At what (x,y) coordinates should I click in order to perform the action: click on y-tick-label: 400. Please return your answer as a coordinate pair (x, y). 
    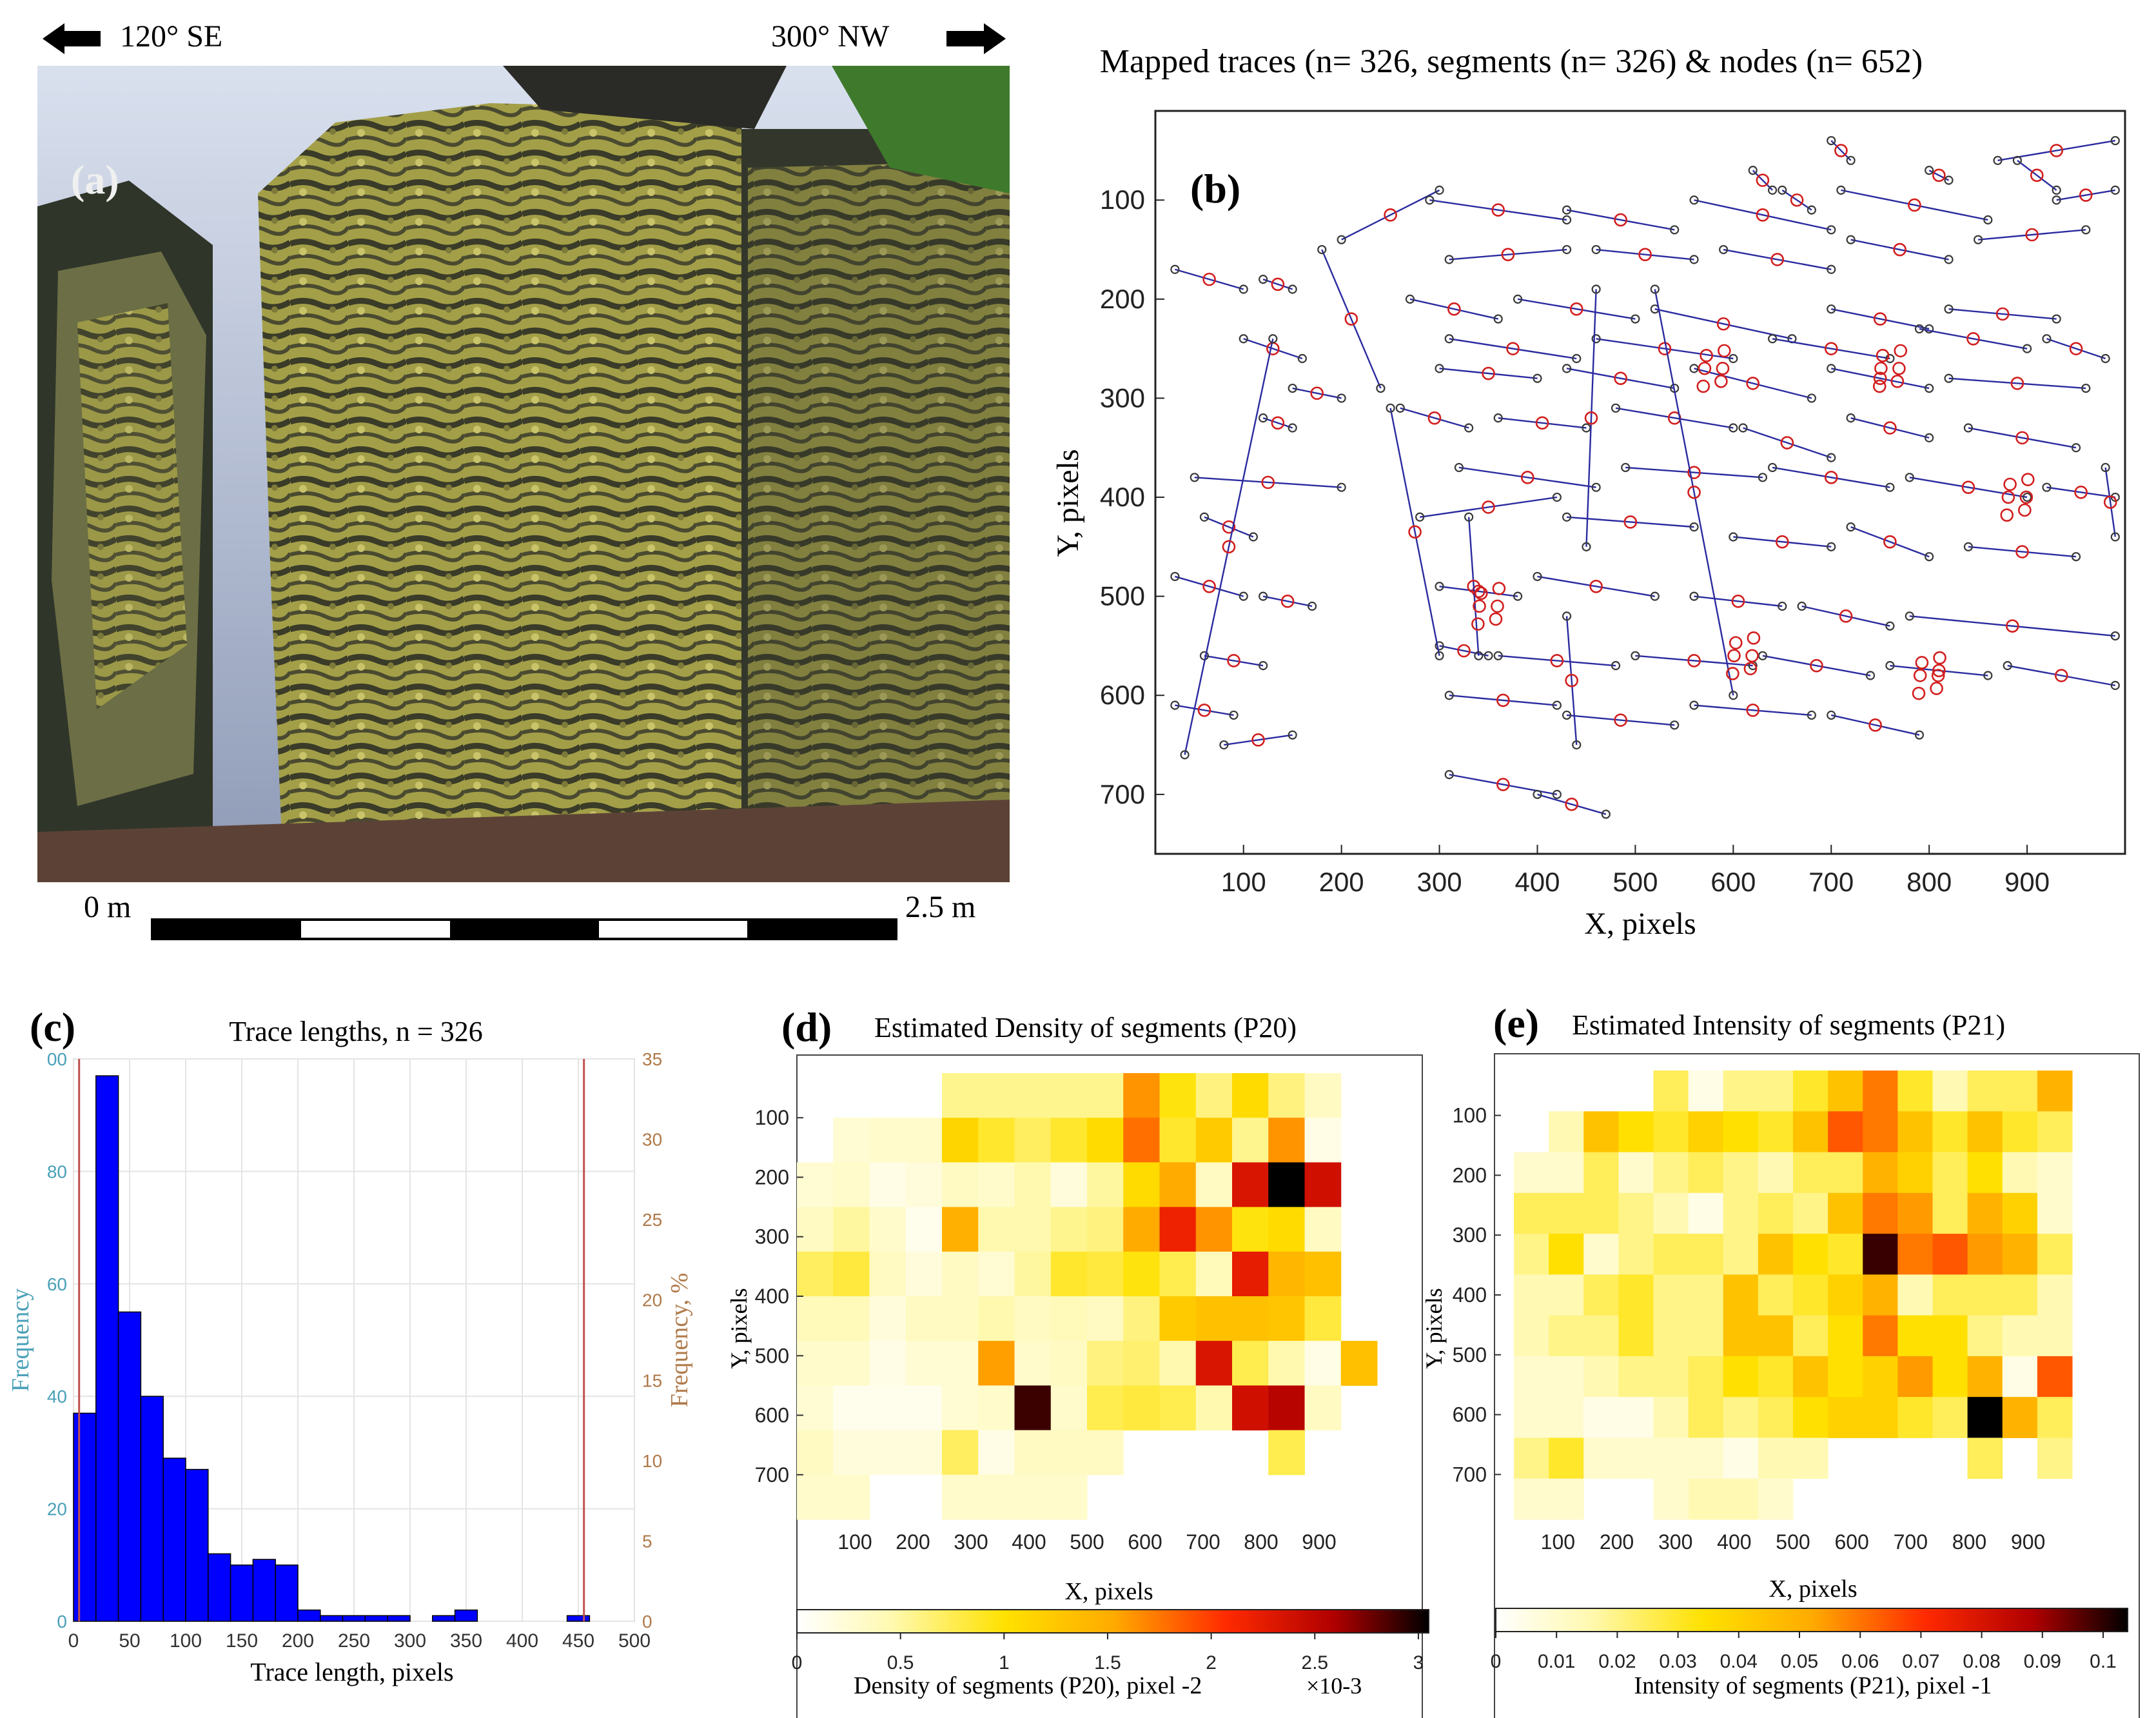
    Looking at the image, I should click on (1122, 497).